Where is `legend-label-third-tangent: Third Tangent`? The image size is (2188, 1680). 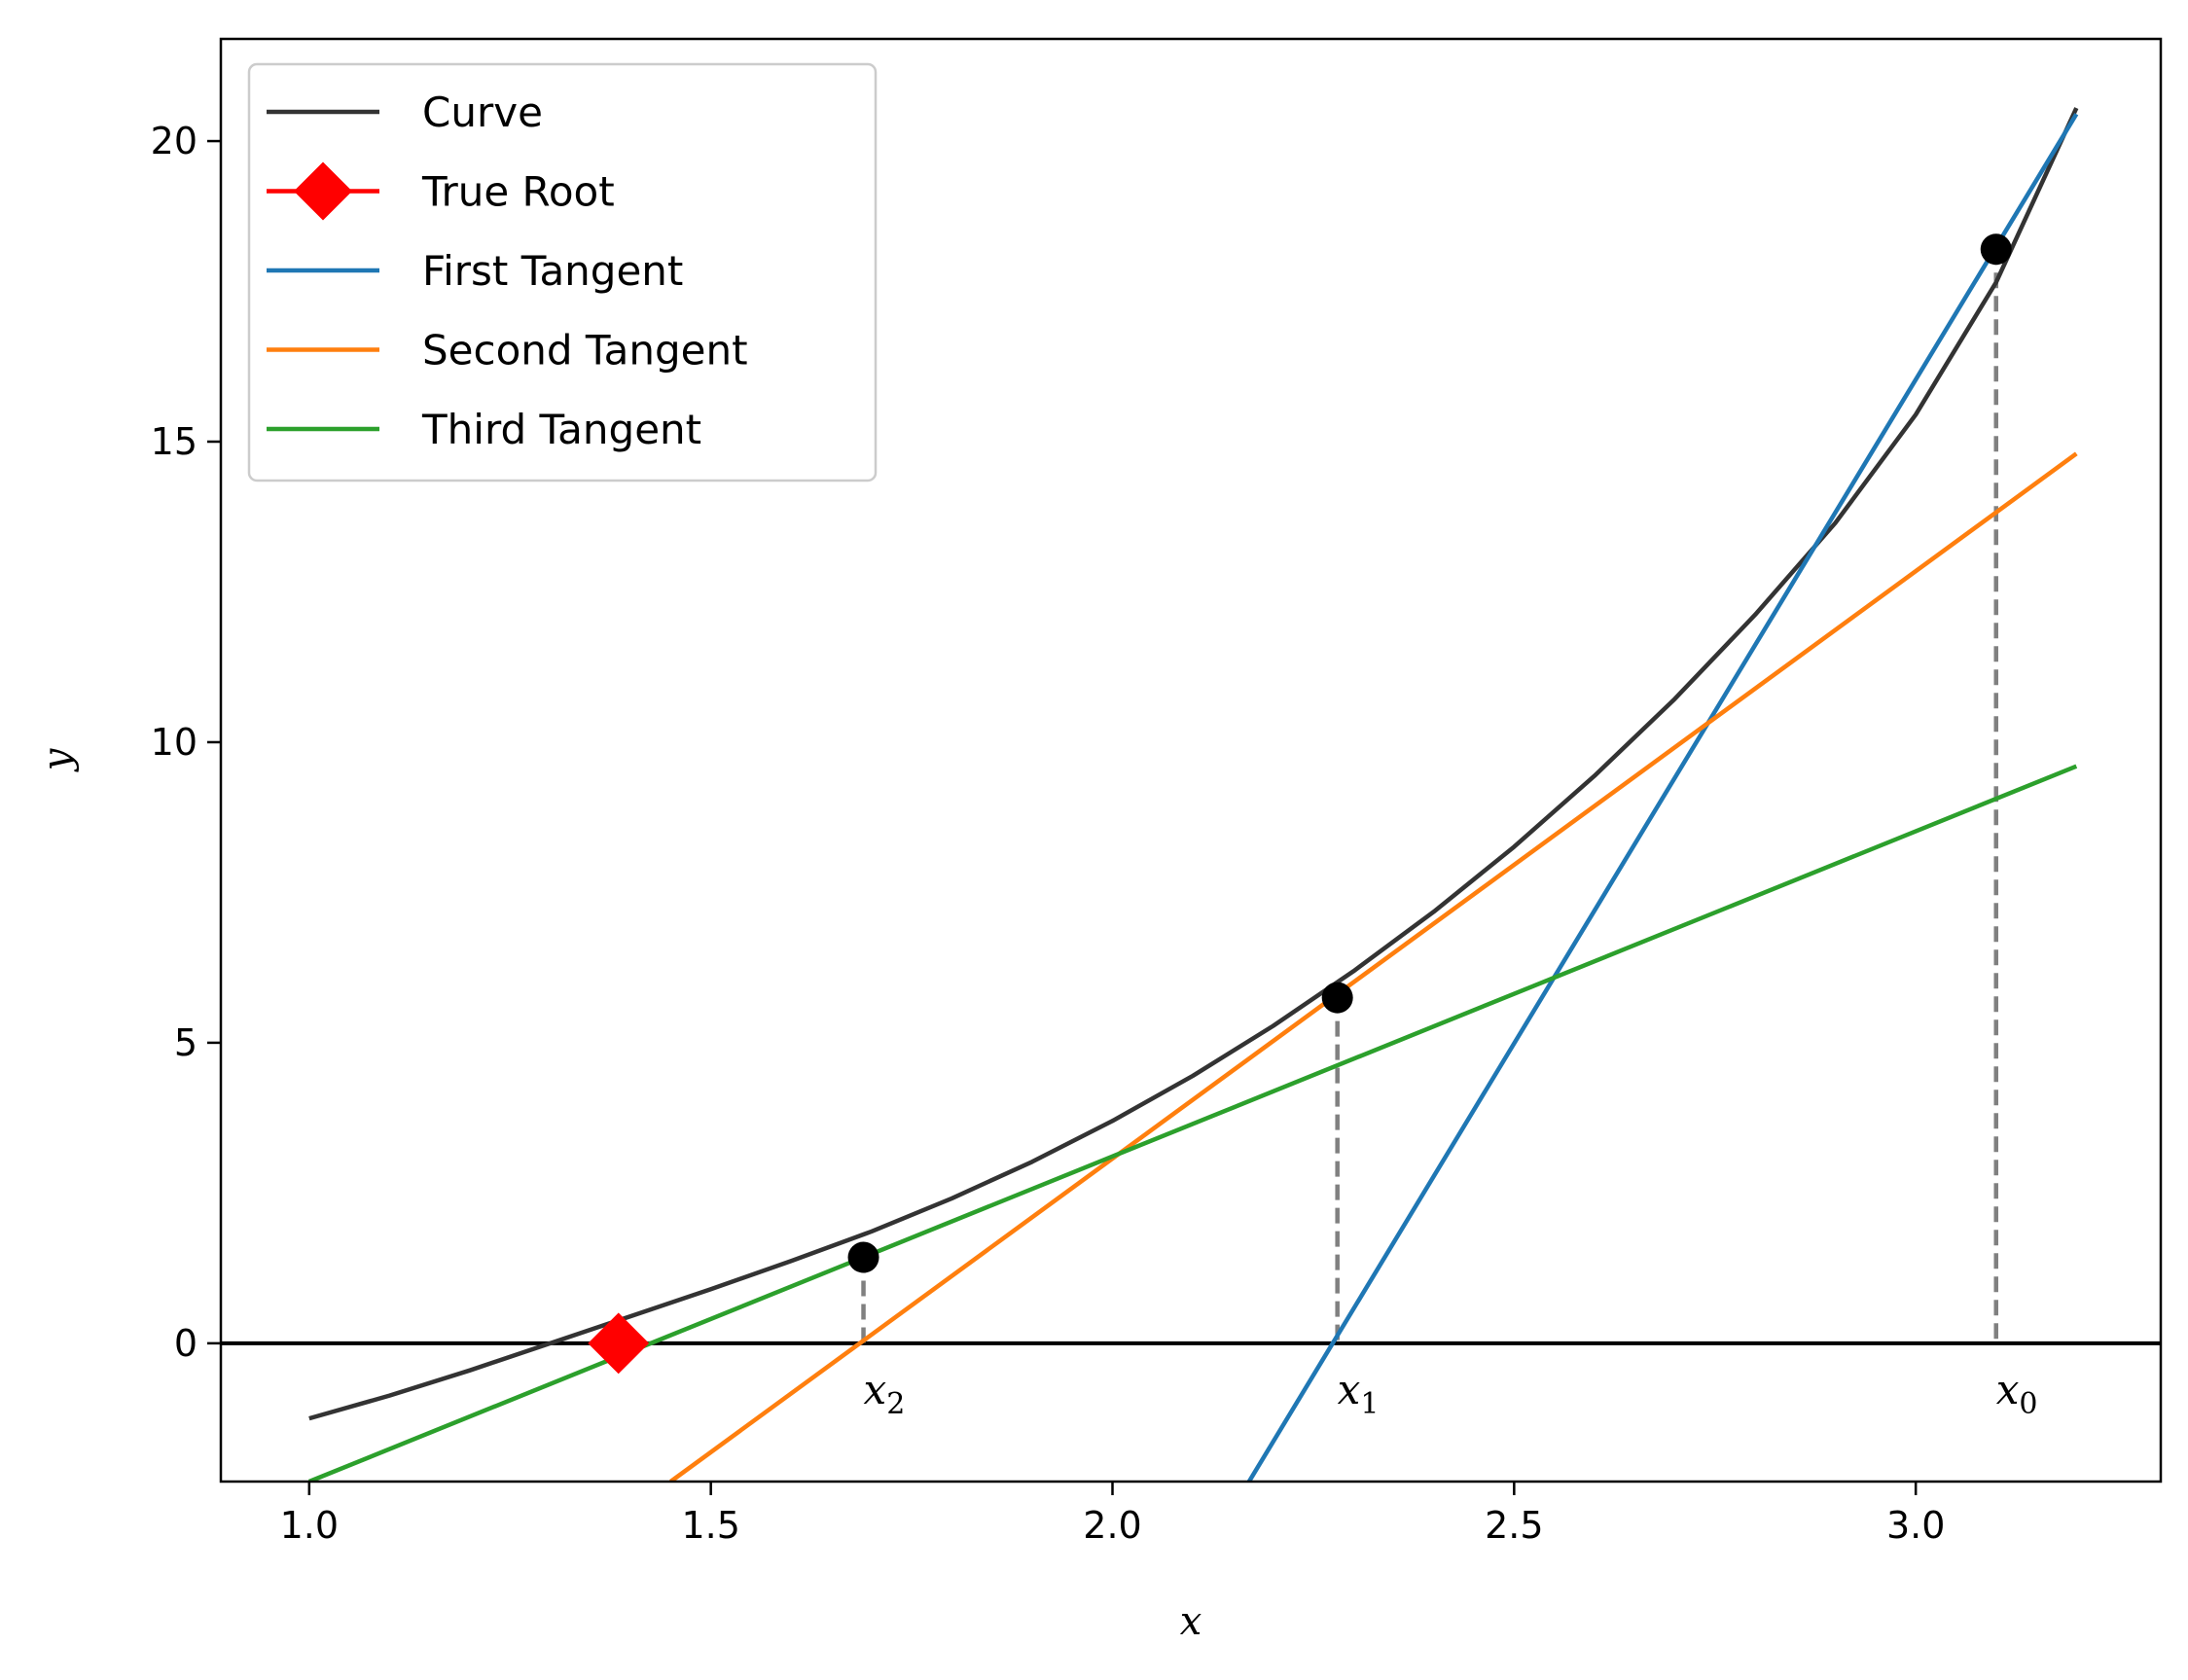
legend-label-third-tangent: Third Tangent is located at coordinates (561, 429).